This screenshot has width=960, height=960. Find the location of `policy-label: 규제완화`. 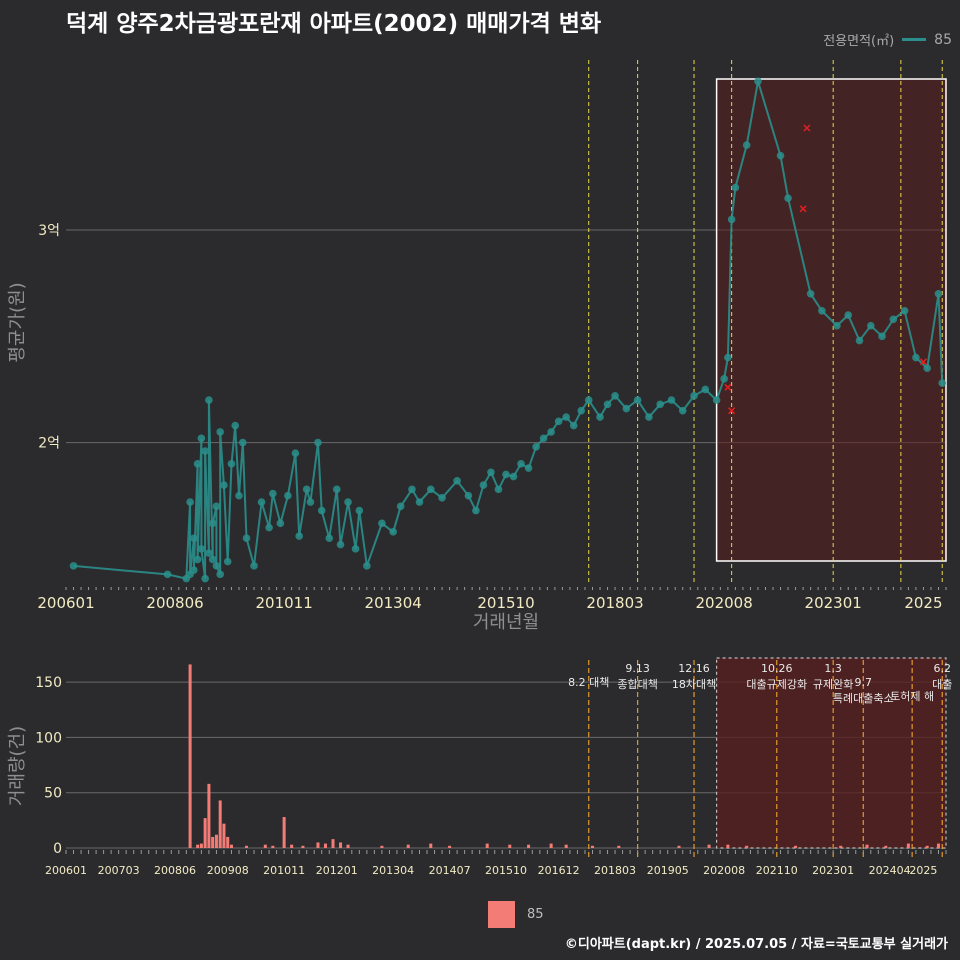

policy-label: 규제완화 is located at coordinates (833, 684).